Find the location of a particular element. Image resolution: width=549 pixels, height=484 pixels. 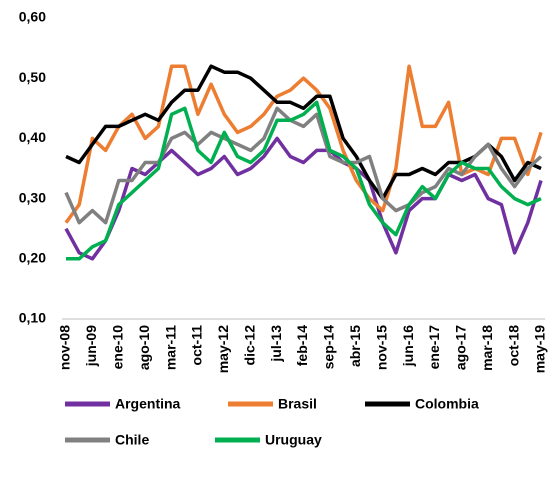

legend-label: Chile is located at coordinates (132, 440).